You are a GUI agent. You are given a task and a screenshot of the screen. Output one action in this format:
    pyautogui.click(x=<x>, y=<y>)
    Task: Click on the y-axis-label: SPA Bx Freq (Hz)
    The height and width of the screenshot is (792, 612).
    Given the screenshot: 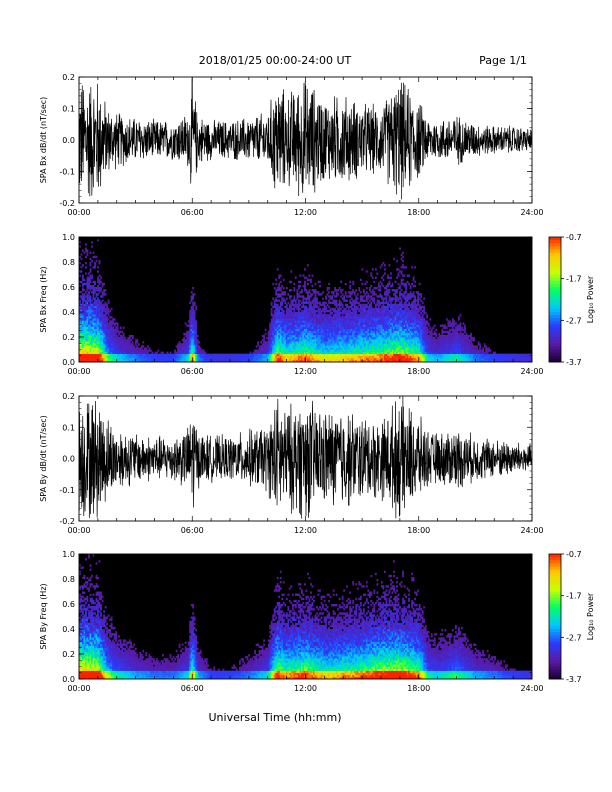 What is the action you would take?
    pyautogui.click(x=43, y=299)
    